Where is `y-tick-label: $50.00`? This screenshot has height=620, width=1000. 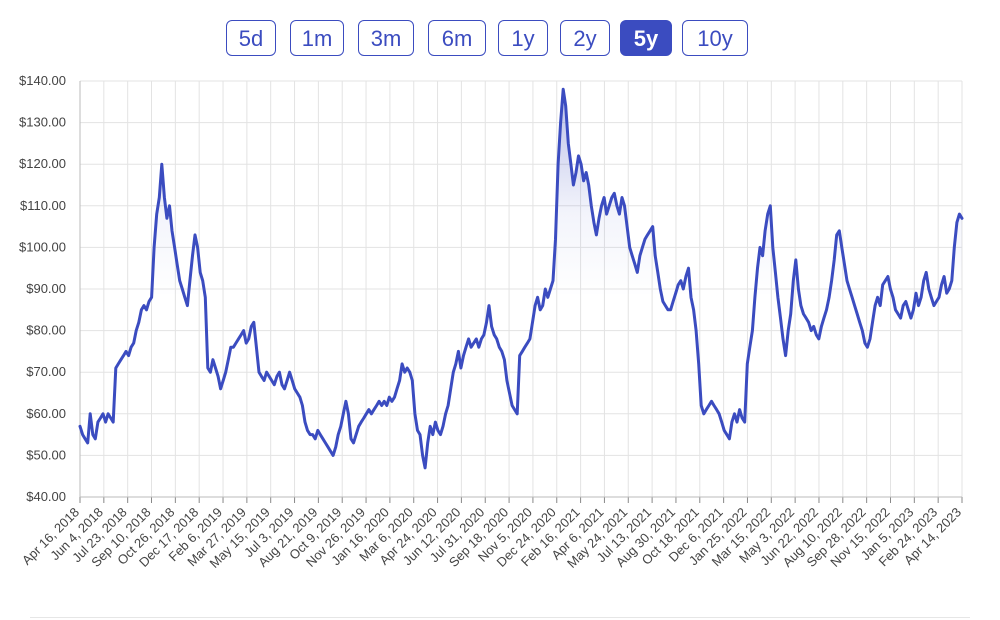 y-tick-label: $50.00 is located at coordinates (46, 454).